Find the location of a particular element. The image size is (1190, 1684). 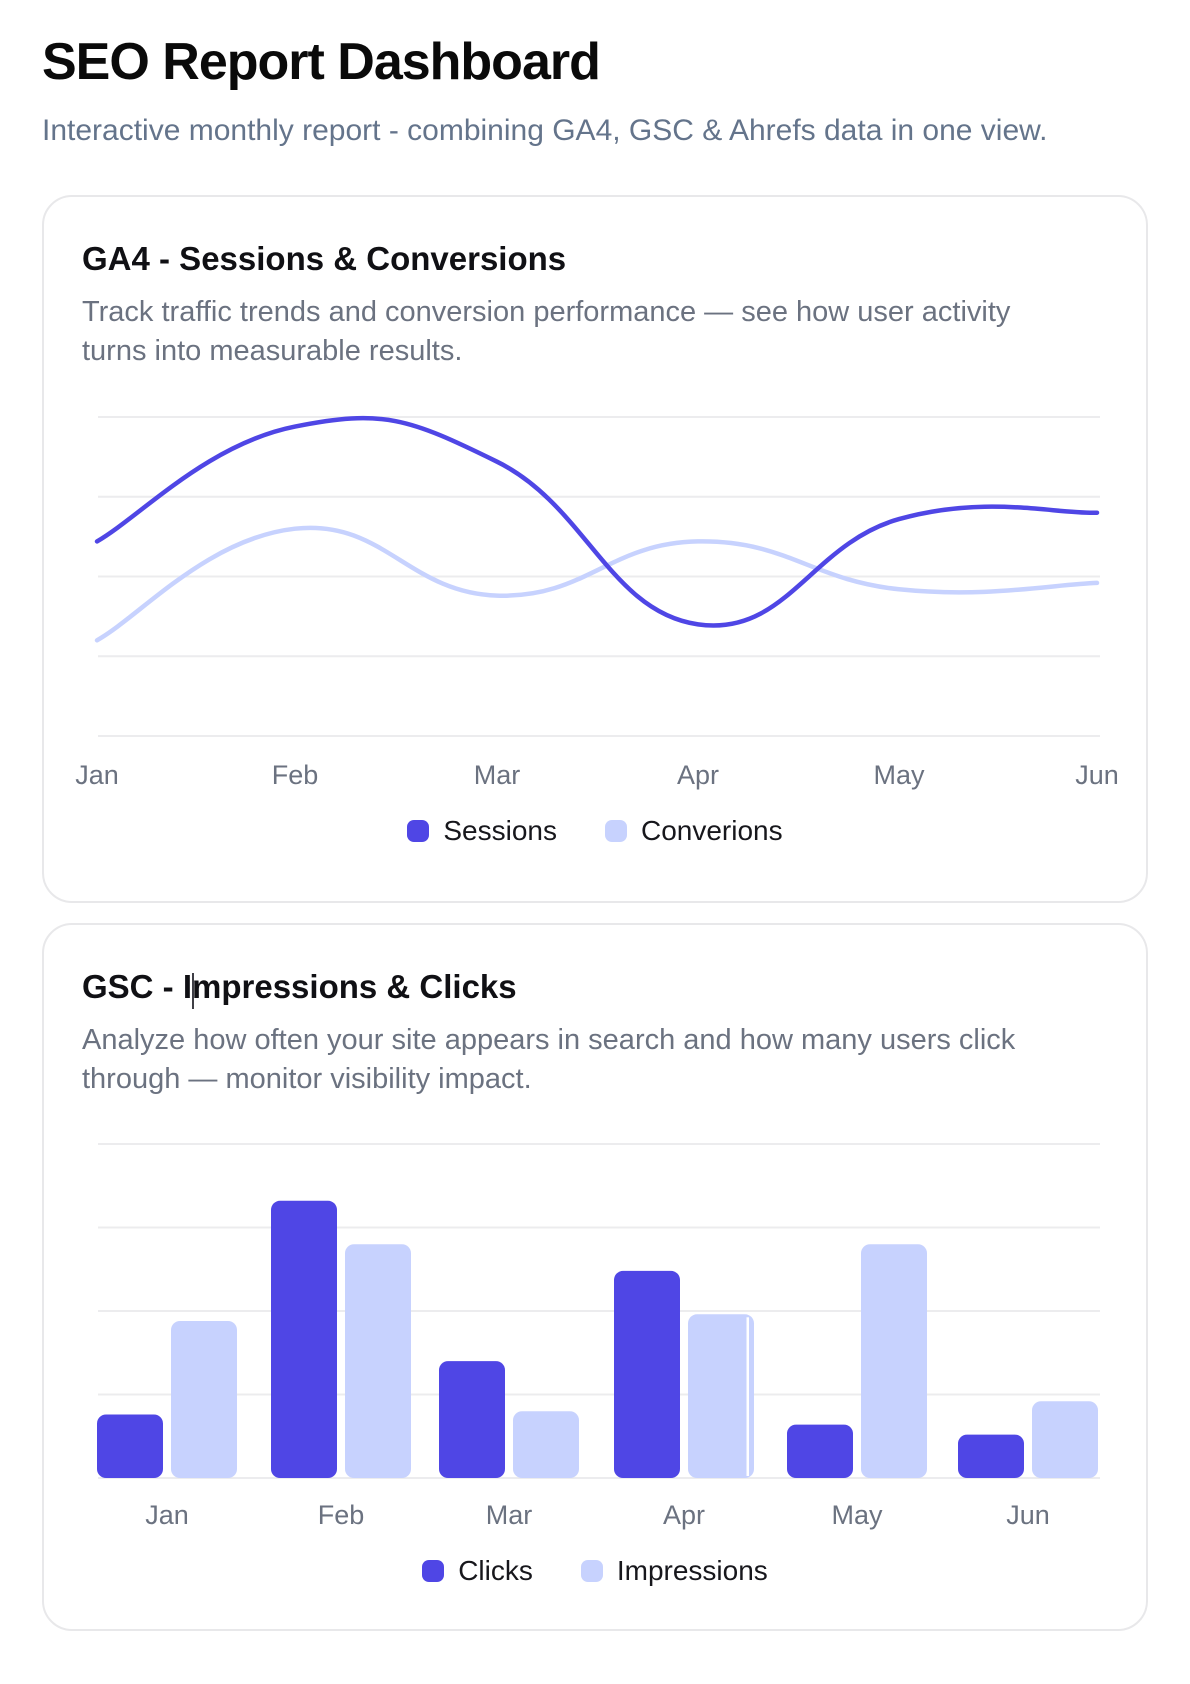

bar-clicks-mar is located at coordinates (472, 1420).